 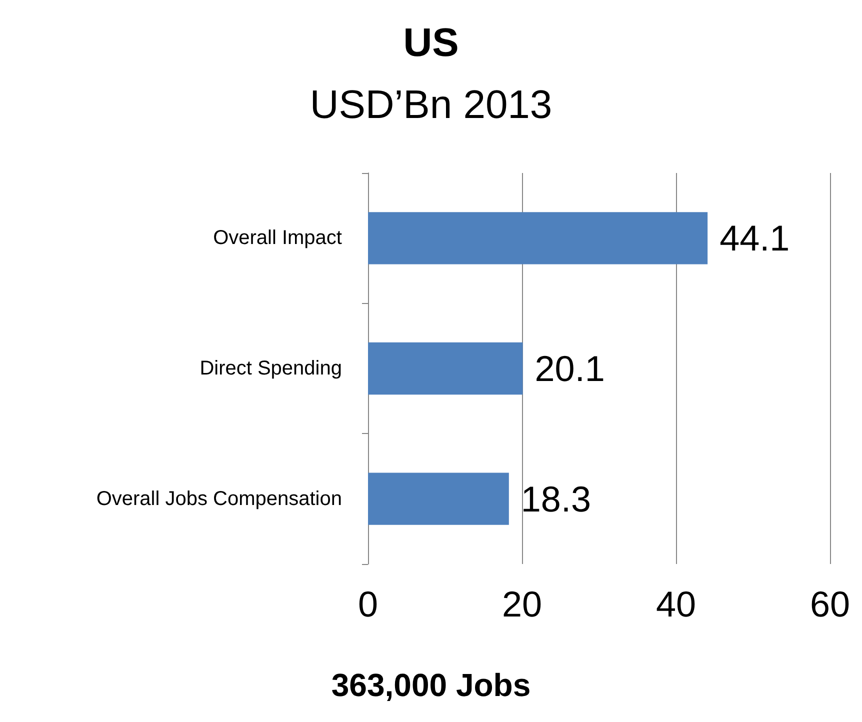 I want to click on x-tick-label: 60, so click(x=830, y=604).